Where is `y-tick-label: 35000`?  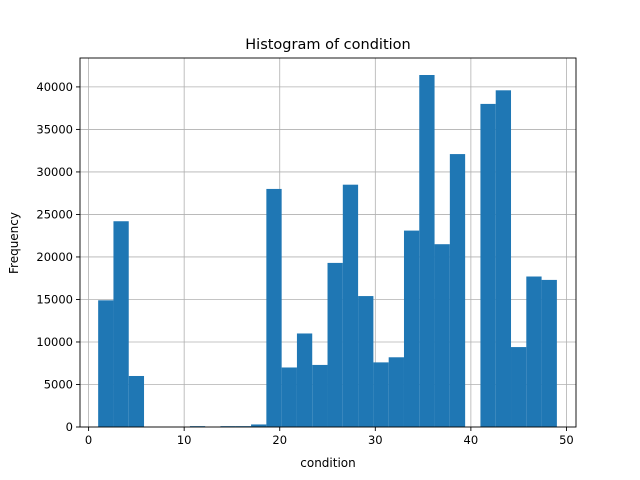 y-tick-label: 35000 is located at coordinates (54, 129).